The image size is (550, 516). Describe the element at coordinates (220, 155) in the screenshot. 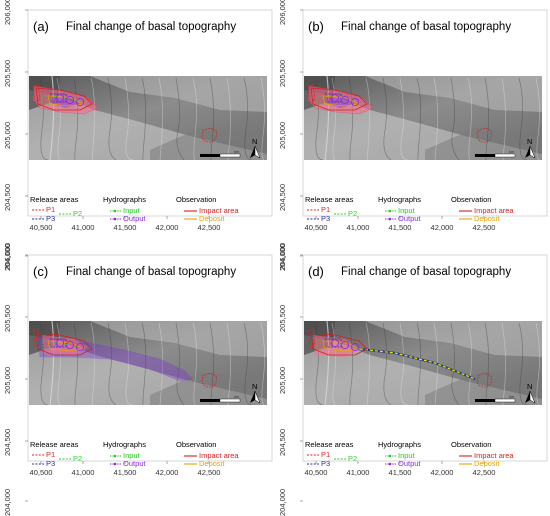

I see `scale-bar` at that location.